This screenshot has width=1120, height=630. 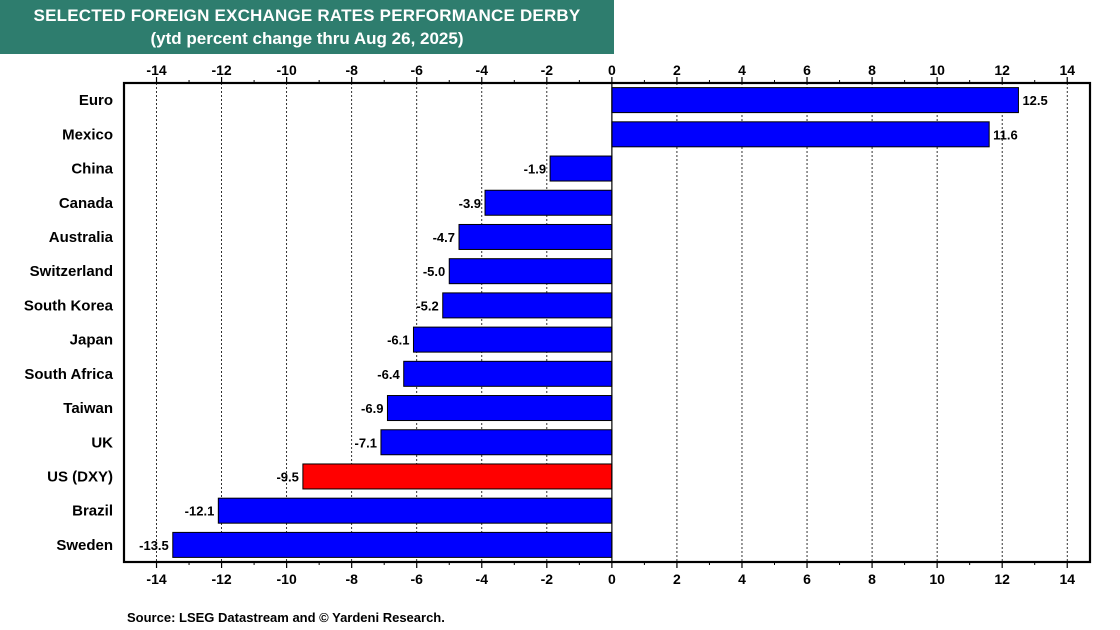 What do you see at coordinates (351, 579) in the screenshot?
I see `bottom-tick-label: -8` at bounding box center [351, 579].